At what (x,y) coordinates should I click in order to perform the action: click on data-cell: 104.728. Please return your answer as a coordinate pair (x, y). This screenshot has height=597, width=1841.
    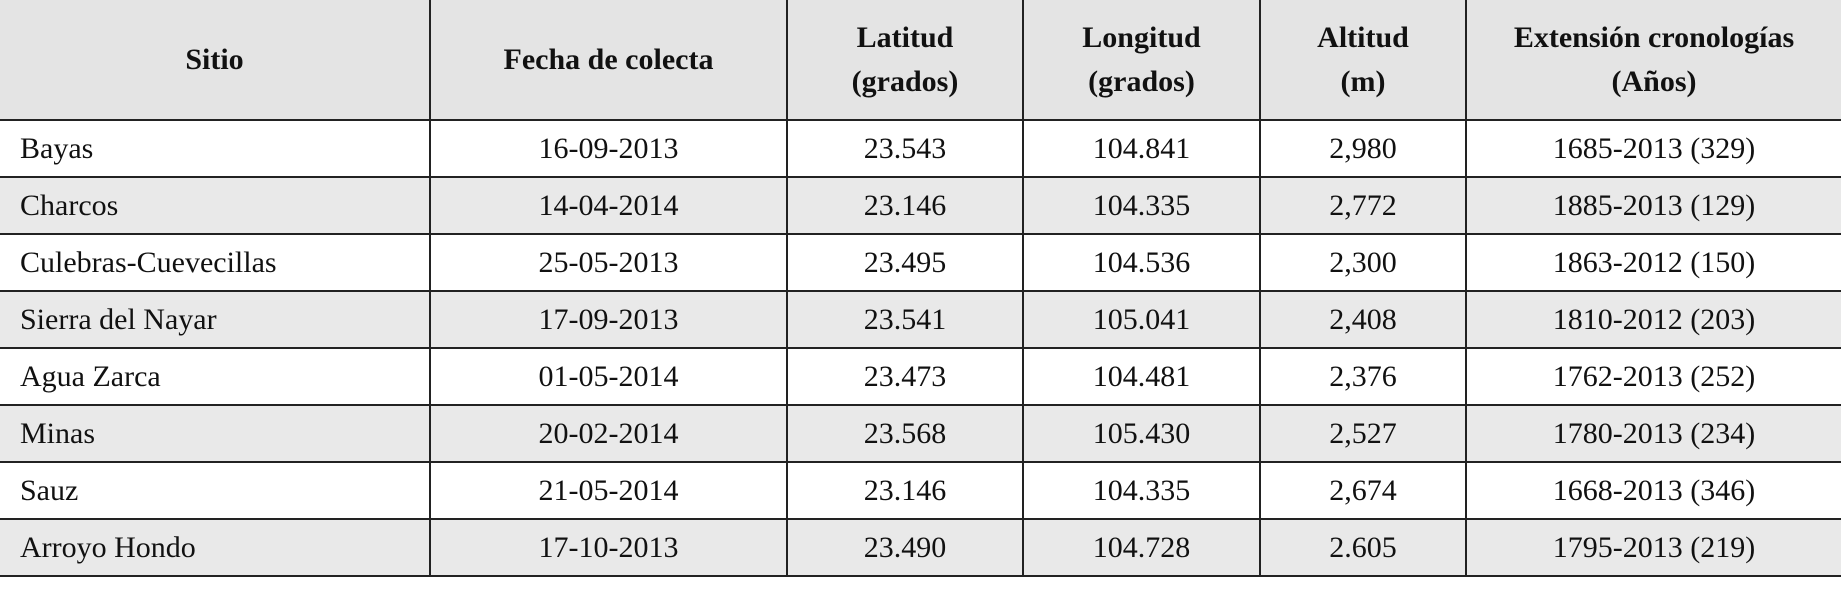
    Looking at the image, I should click on (1141, 547).